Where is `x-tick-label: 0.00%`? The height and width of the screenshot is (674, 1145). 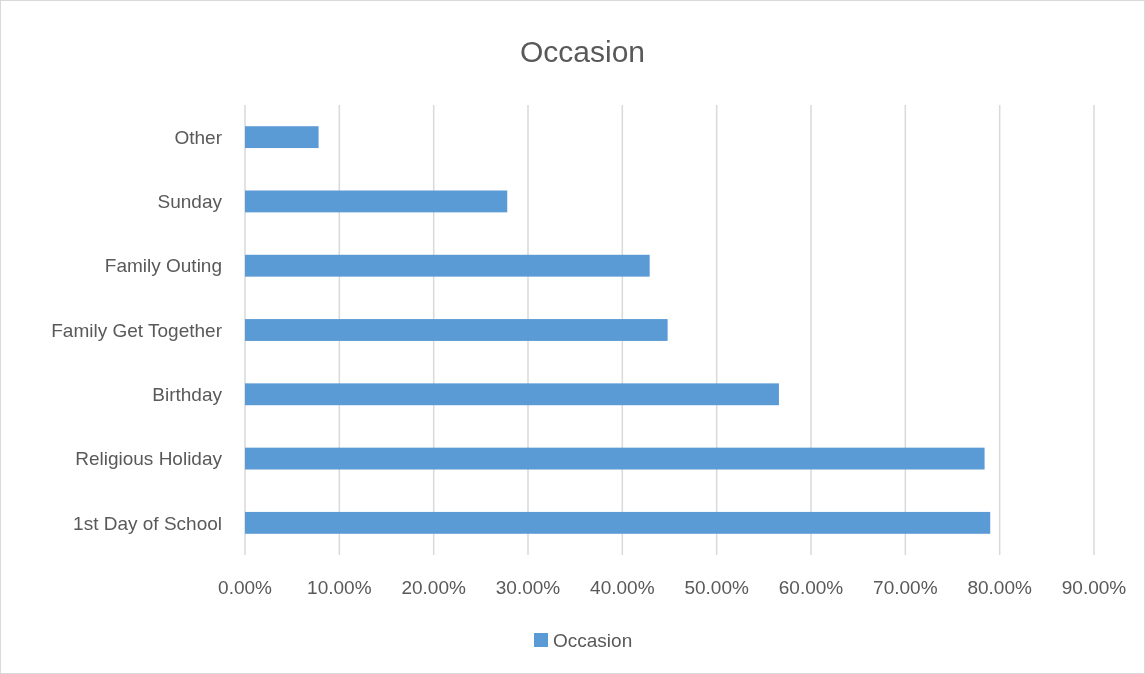
x-tick-label: 0.00% is located at coordinates (245, 587).